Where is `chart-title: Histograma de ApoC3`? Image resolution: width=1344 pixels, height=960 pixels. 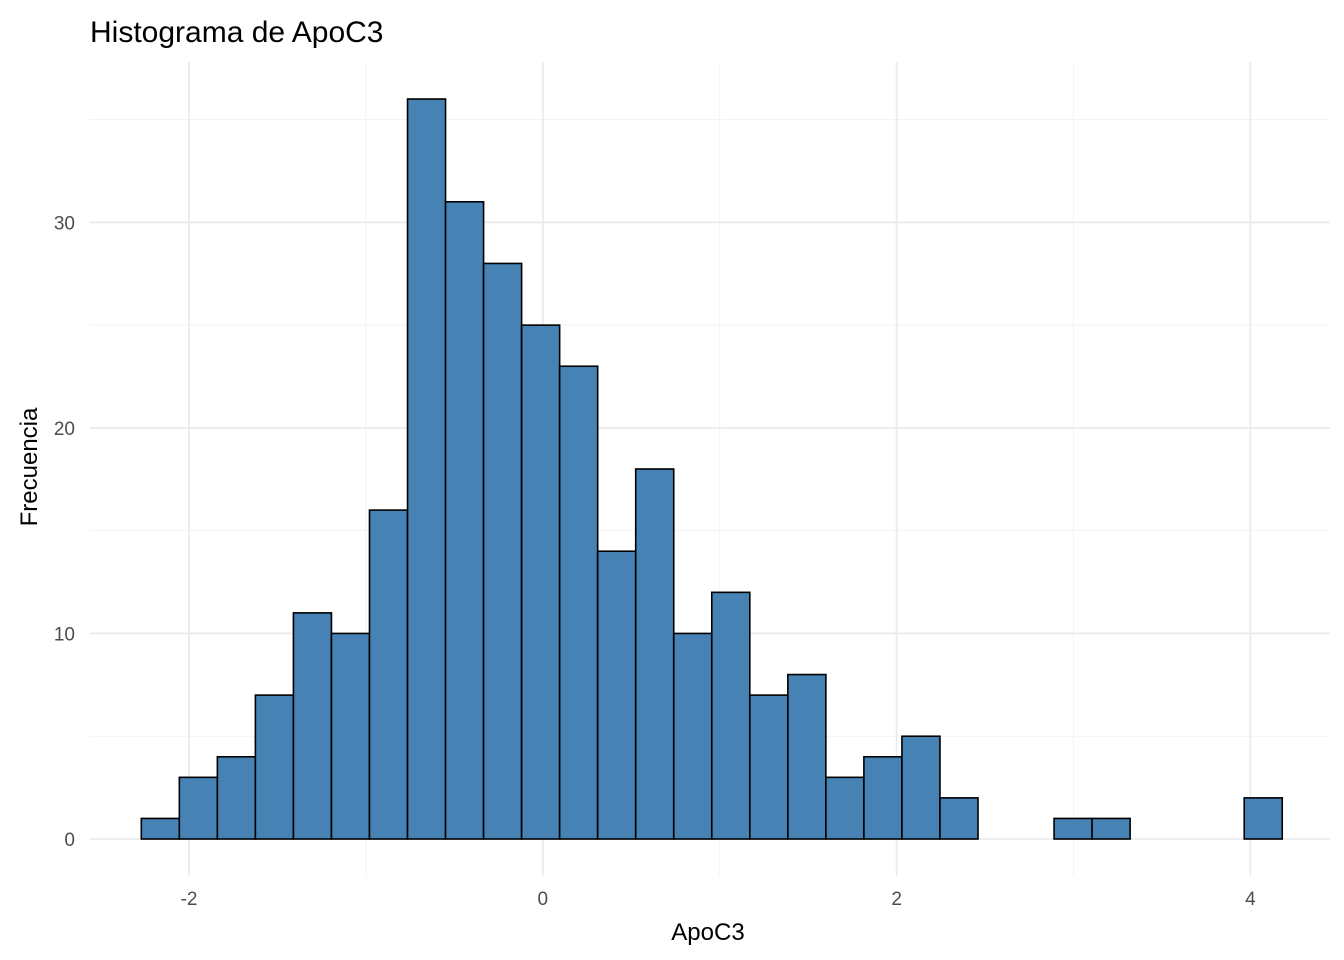
chart-title: Histograma de ApoC3 is located at coordinates (237, 32).